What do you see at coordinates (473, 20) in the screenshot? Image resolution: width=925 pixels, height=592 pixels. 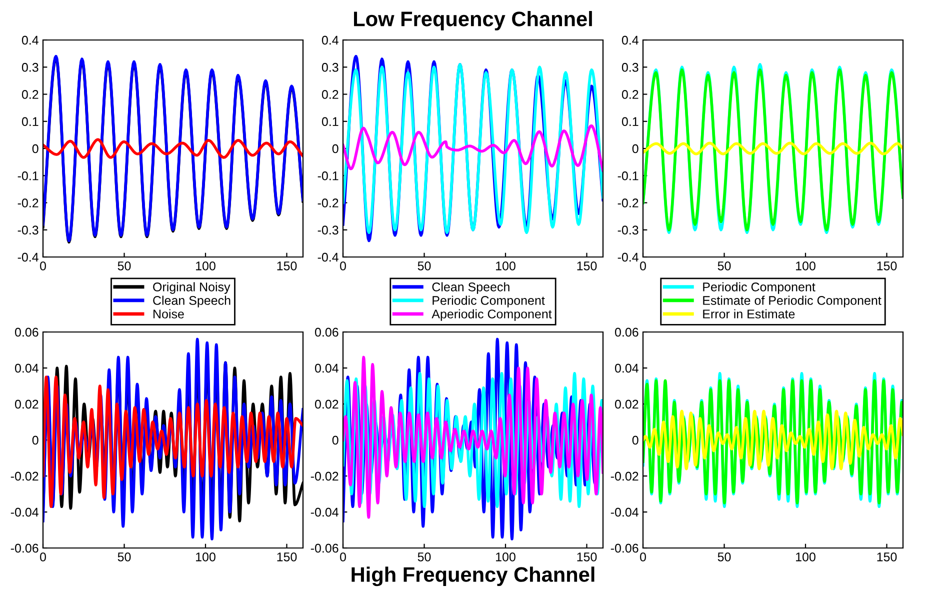 I see `chart-title: Low Frequency Channel` at bounding box center [473, 20].